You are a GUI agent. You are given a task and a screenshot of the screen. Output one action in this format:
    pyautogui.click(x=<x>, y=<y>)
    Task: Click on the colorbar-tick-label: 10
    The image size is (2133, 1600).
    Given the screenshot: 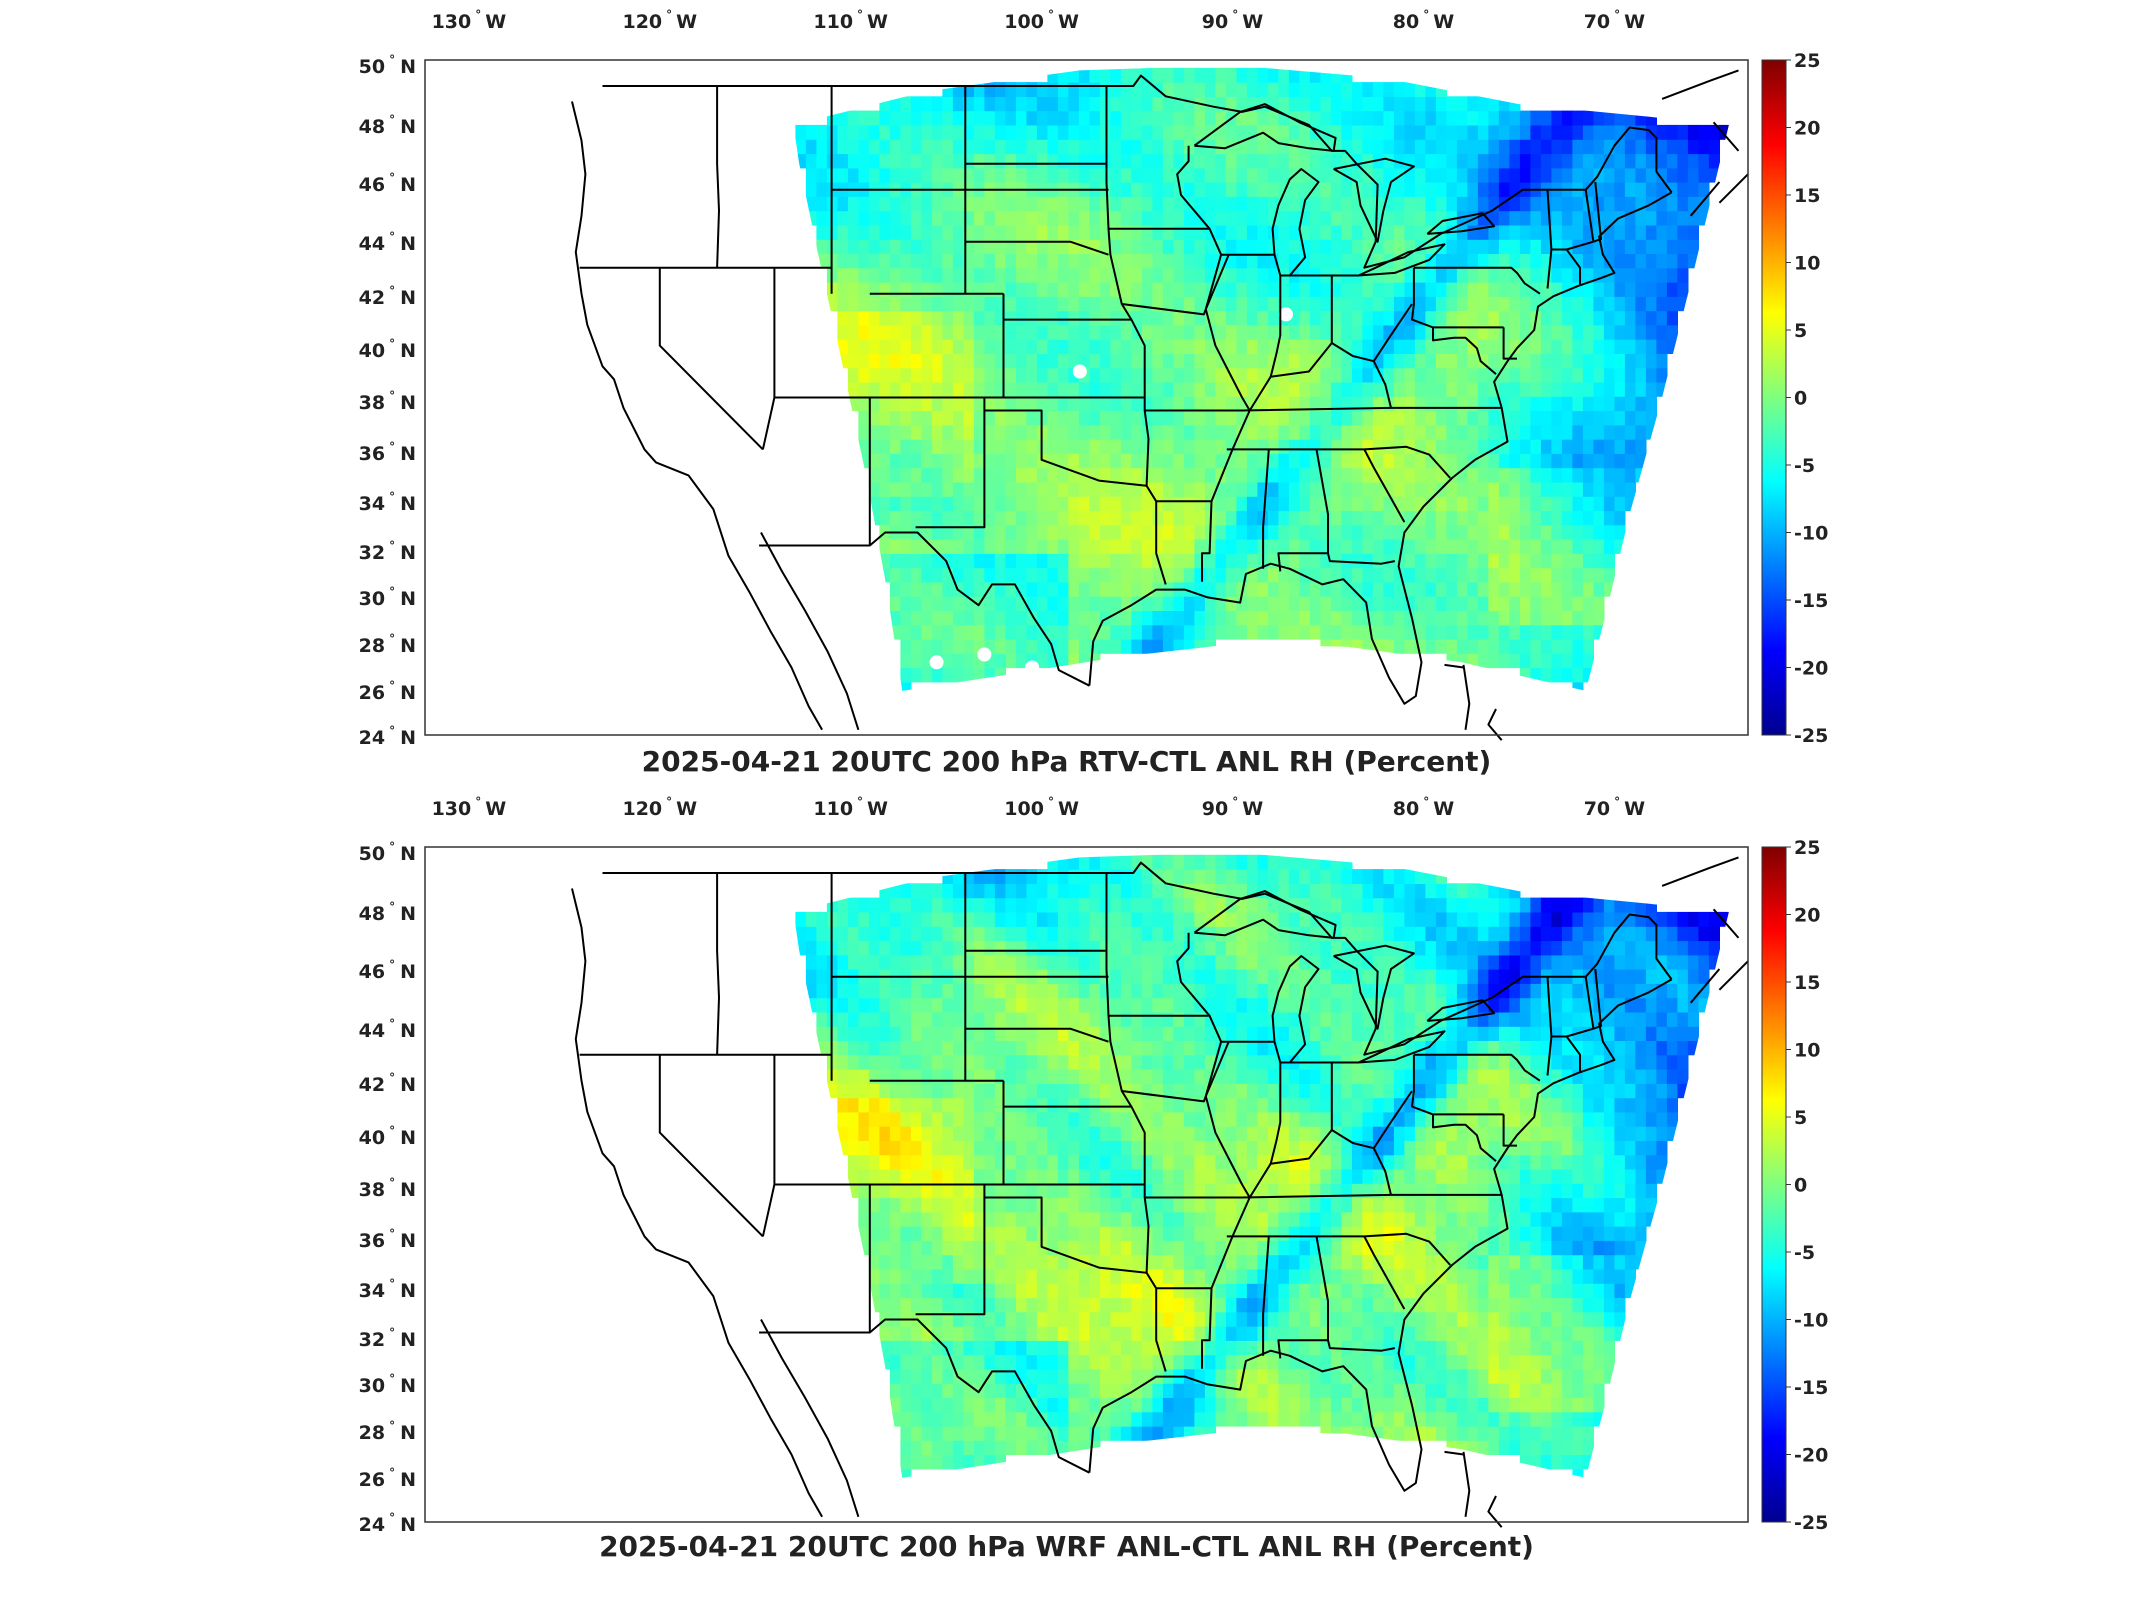 What is the action you would take?
    pyautogui.click(x=1807, y=1051)
    